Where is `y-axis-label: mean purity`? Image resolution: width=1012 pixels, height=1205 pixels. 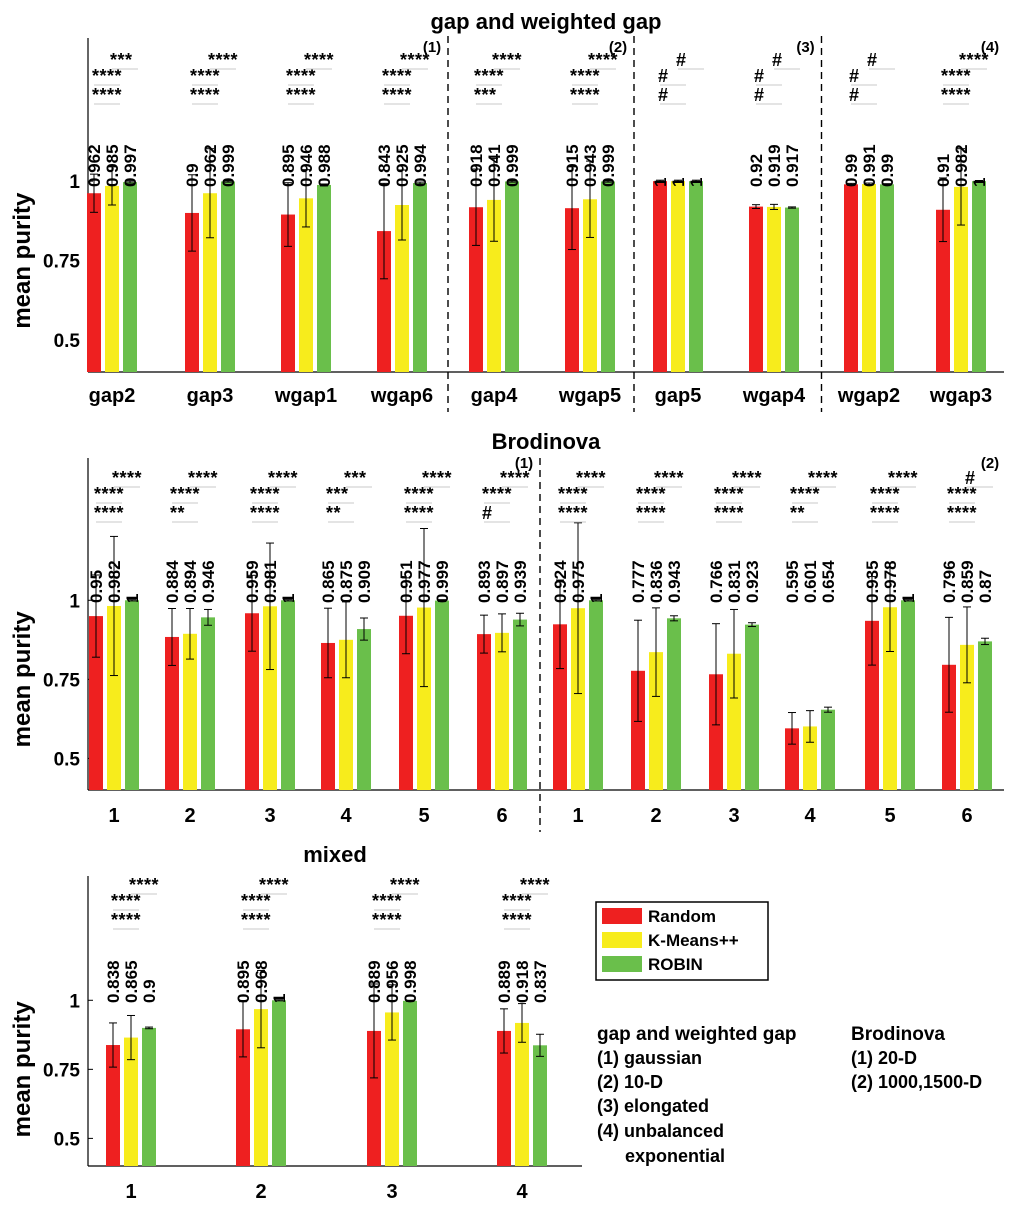 y-axis-label: mean purity is located at coordinates (22, 679).